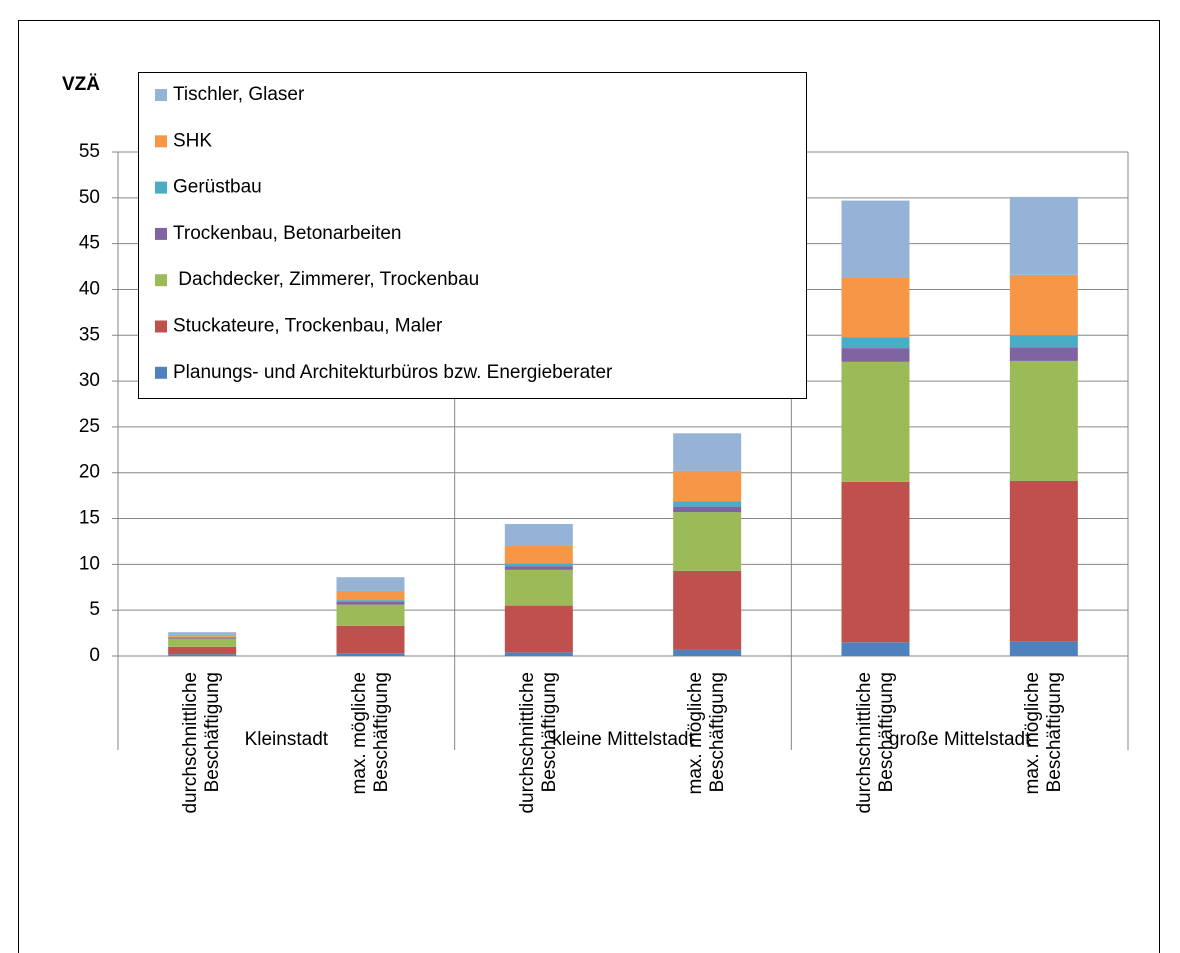 This screenshot has height=953, width=1180. Describe the element at coordinates (81, 84) in the screenshot. I see `y-axis-label: VZÄ` at that location.